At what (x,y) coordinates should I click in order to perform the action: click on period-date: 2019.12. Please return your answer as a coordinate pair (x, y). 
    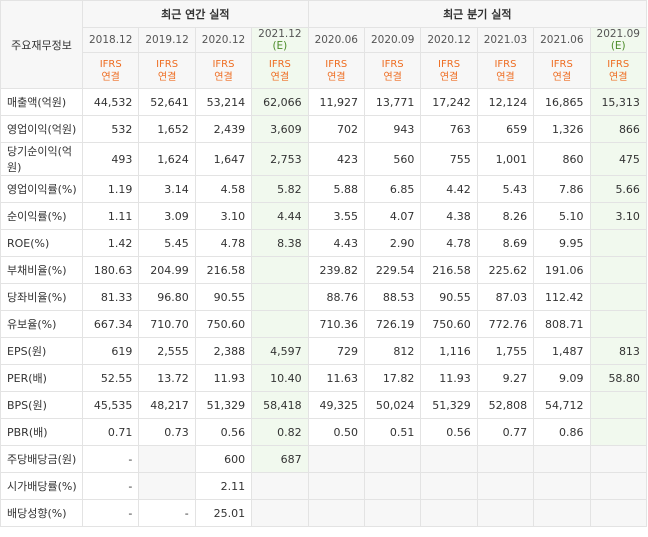
    Looking at the image, I should click on (167, 40).